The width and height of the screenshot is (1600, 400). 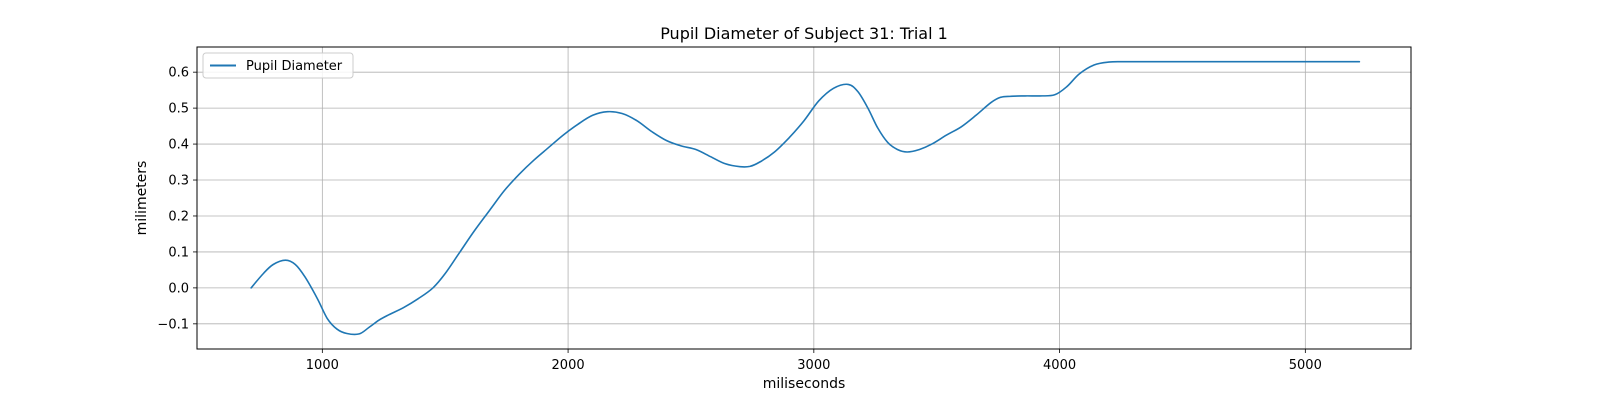 What do you see at coordinates (178, 181) in the screenshot?
I see `y-tick-label: 0.3` at bounding box center [178, 181].